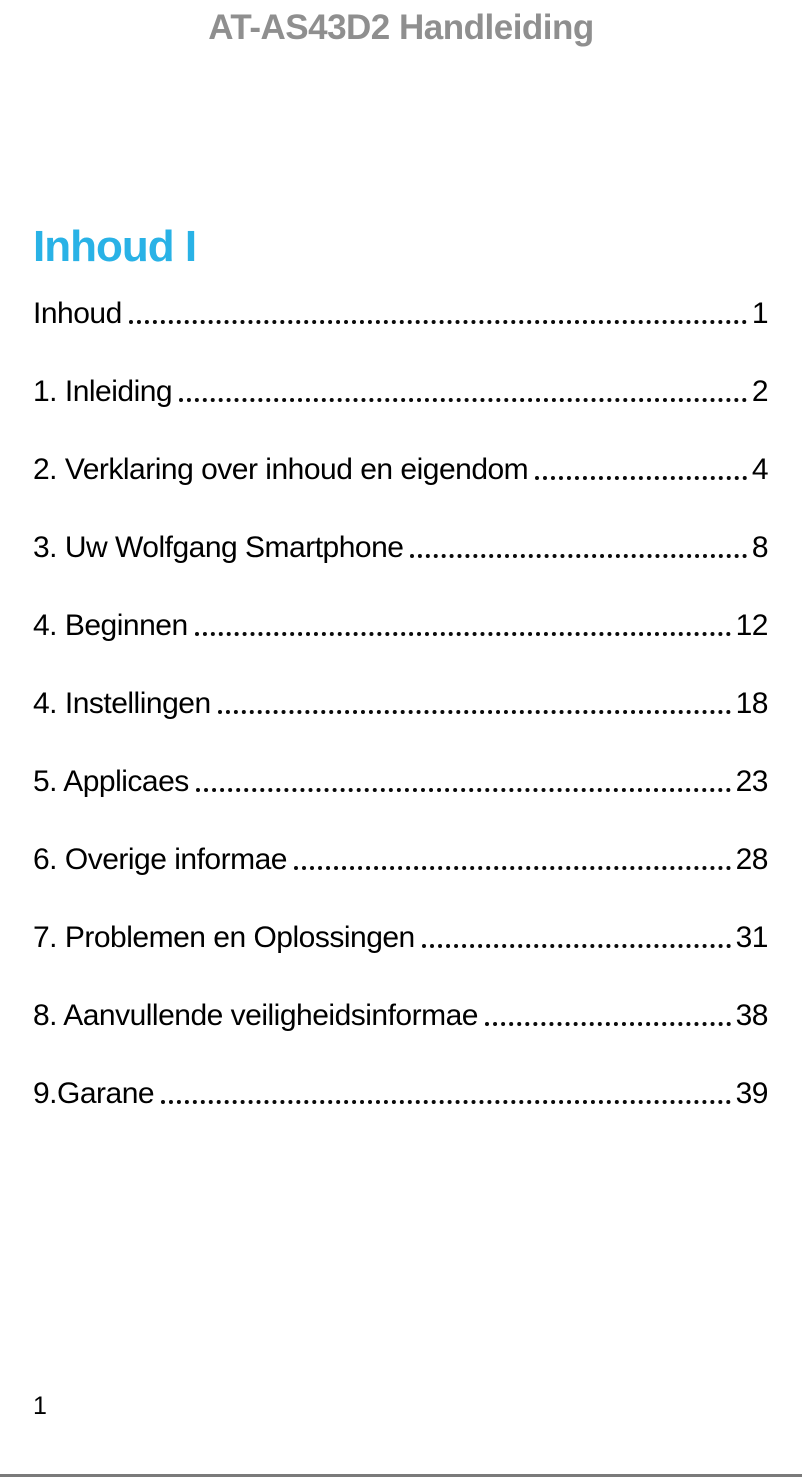 The width and height of the screenshot is (802, 1481). I want to click on toc-entry: 9.Garane 39, so click(401, 1094).